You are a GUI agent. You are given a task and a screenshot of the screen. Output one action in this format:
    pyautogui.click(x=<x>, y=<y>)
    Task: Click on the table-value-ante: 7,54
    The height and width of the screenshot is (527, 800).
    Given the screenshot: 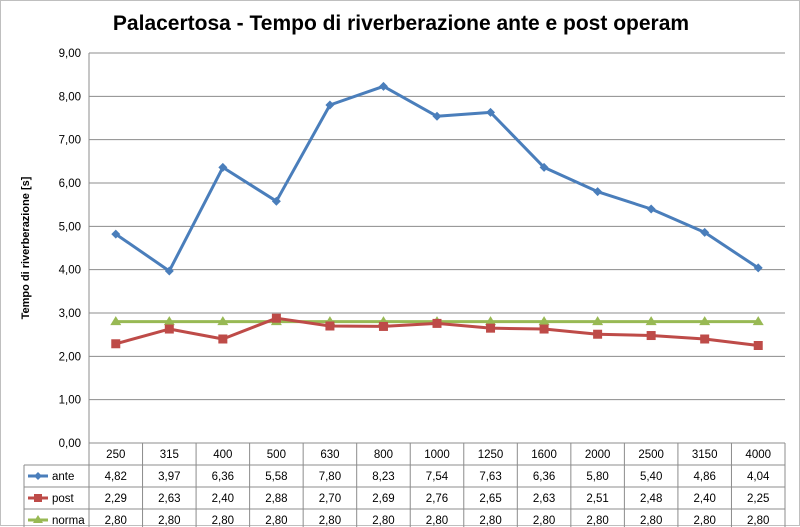 What is the action you would take?
    pyautogui.click(x=437, y=477)
    